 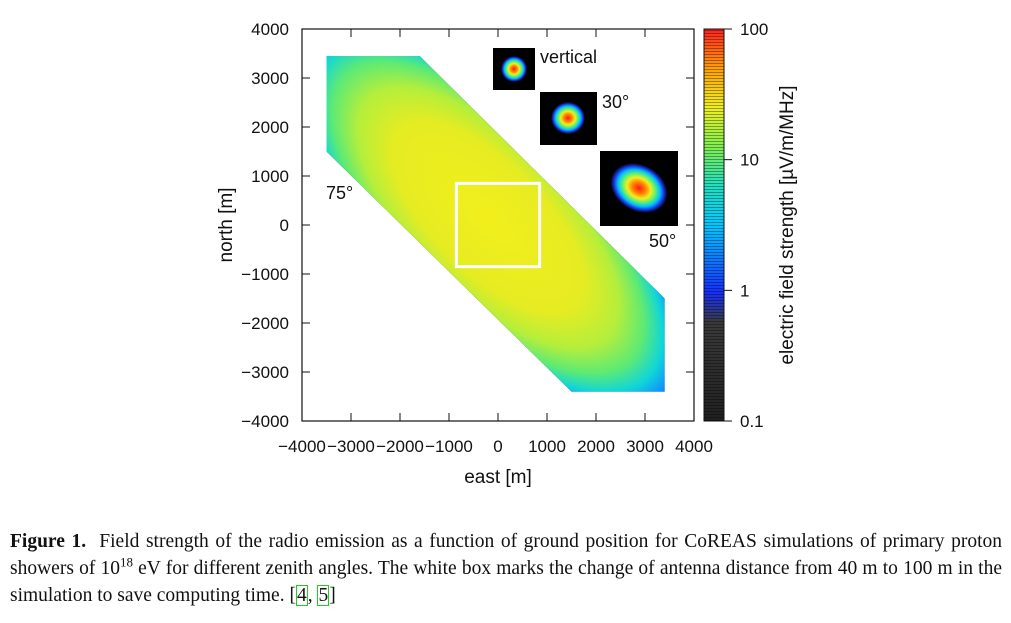 I want to click on colorbar-tick-label: 0.1, so click(x=752, y=421).